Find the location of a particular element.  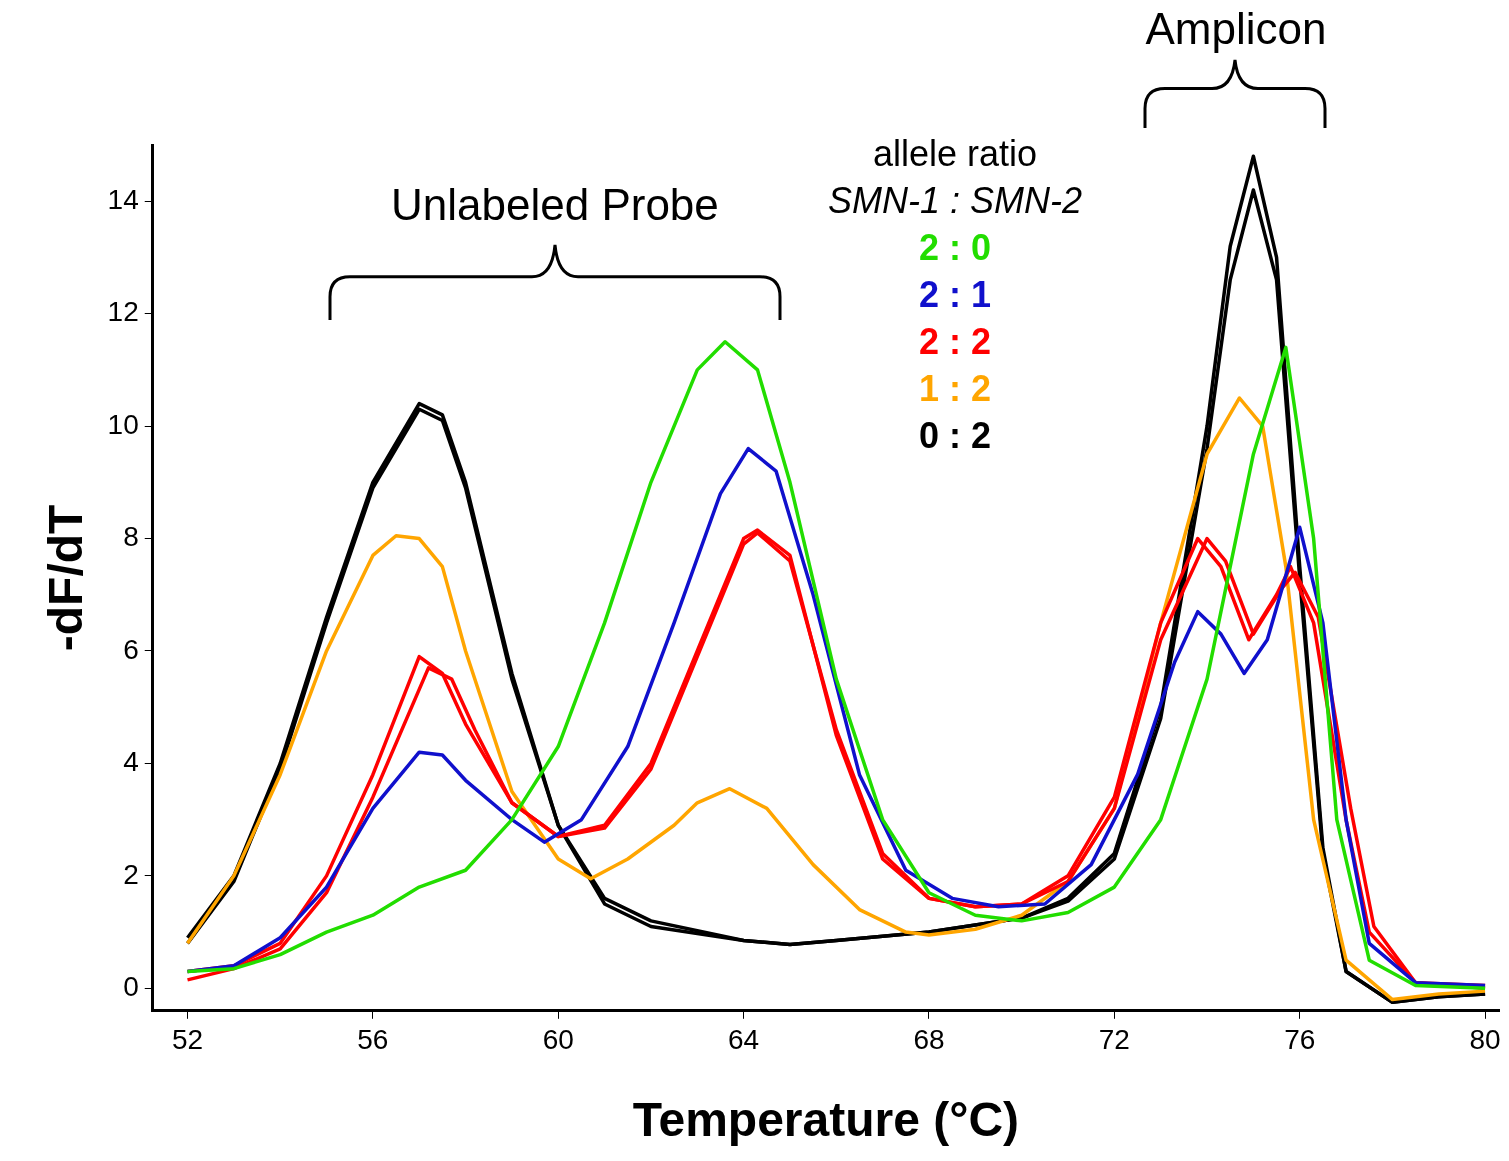

y-tick-label: 8 is located at coordinates (131, 537).